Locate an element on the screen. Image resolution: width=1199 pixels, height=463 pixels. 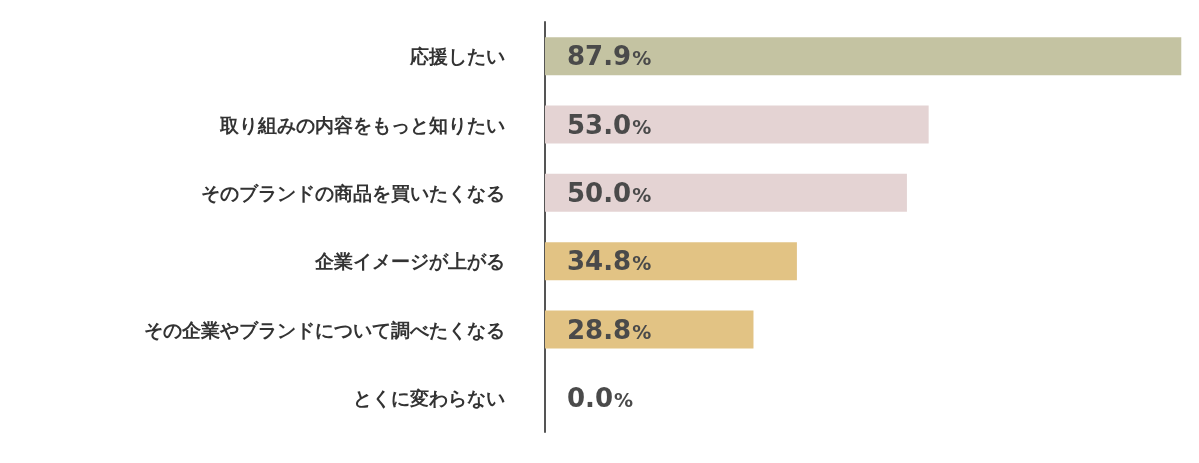
data-label: 50.0% is located at coordinates (609, 192).